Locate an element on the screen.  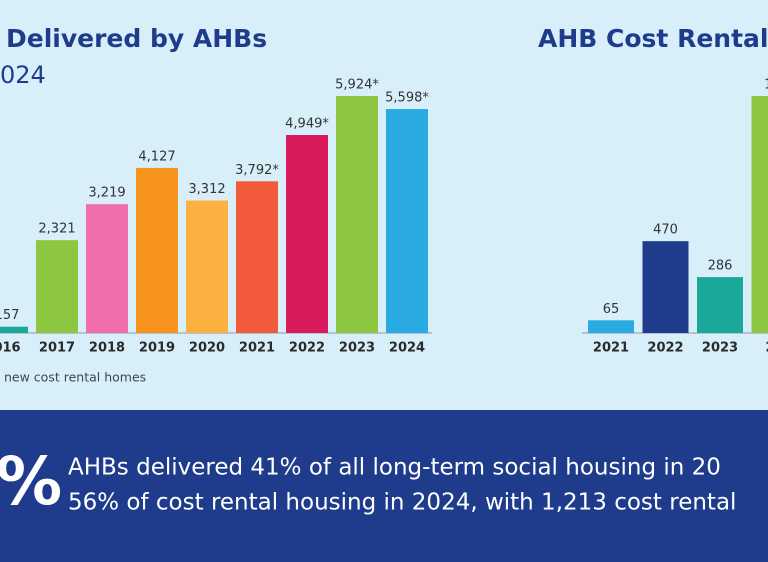
chart-title: AHB Cost Rental is located at coordinates (653, 38).